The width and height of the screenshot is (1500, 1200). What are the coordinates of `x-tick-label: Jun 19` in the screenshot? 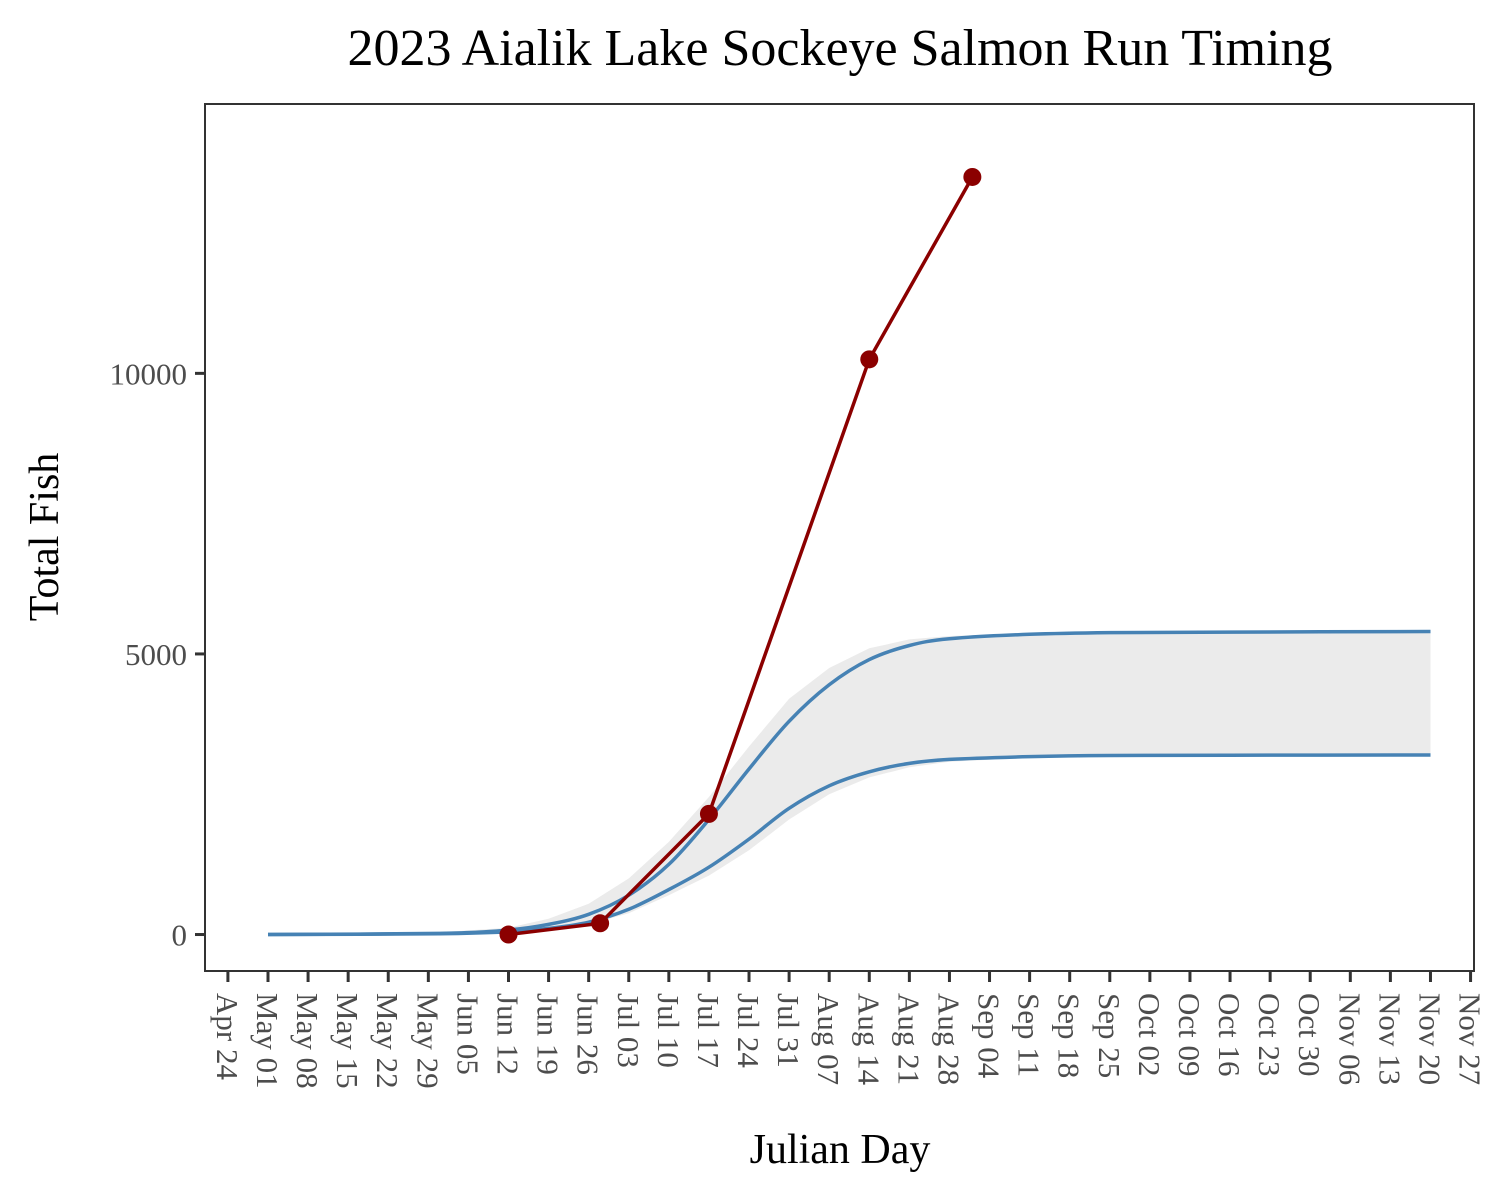 It's located at (548, 1034).